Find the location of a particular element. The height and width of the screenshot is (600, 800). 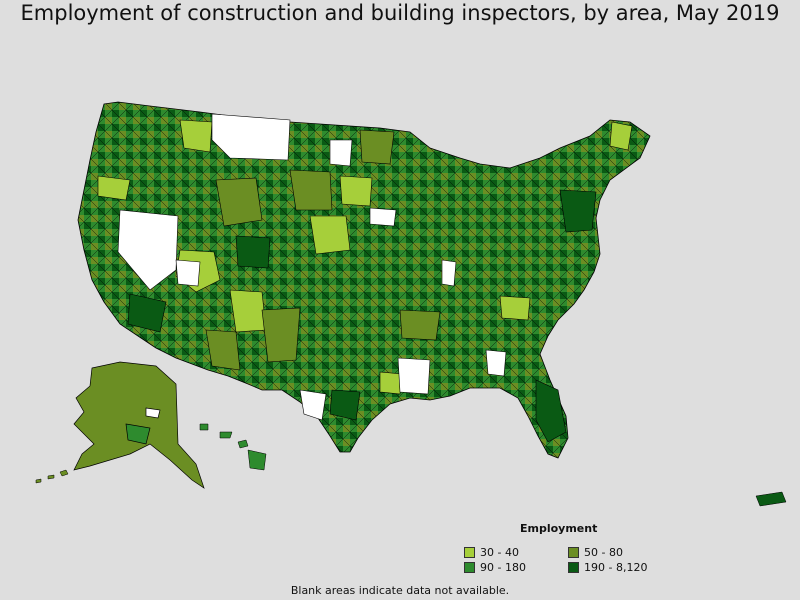

legend-item-50-80: 50 - 80 is located at coordinates (595, 552).